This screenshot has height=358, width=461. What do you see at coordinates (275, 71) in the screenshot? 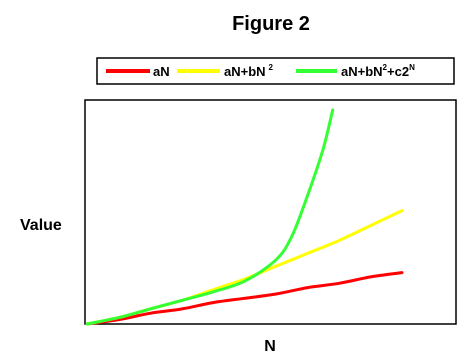
I see `legend: aN aN+bN 2 aN+bN2+c2N` at bounding box center [275, 71].